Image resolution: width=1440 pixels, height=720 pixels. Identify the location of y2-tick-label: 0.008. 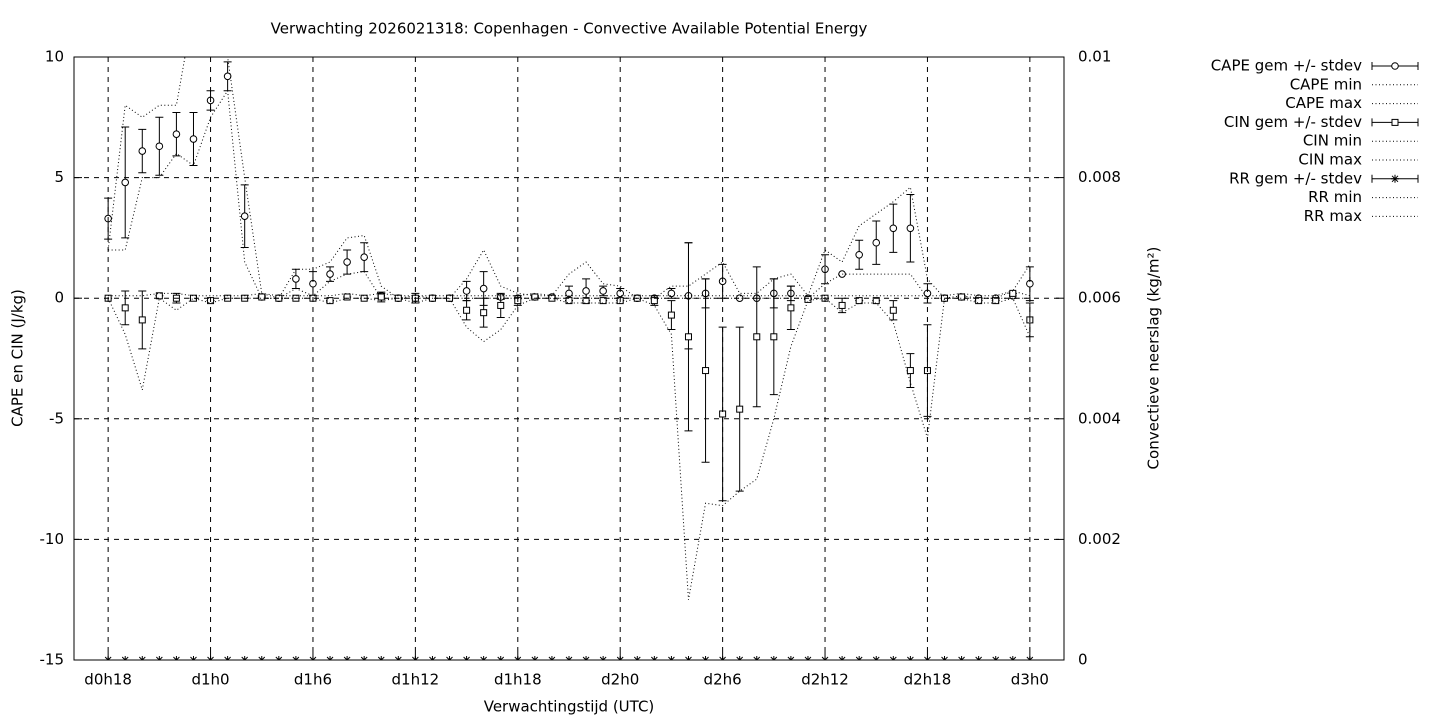
(1099, 177).